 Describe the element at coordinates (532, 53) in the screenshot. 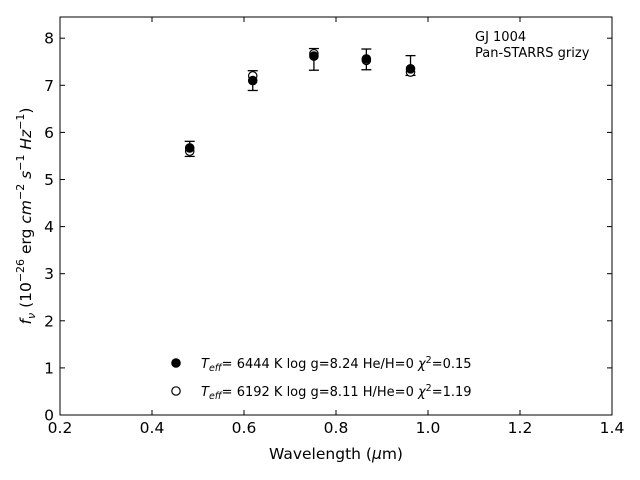

I see `annotation-line-2: Pan-STARRS grizy` at that location.